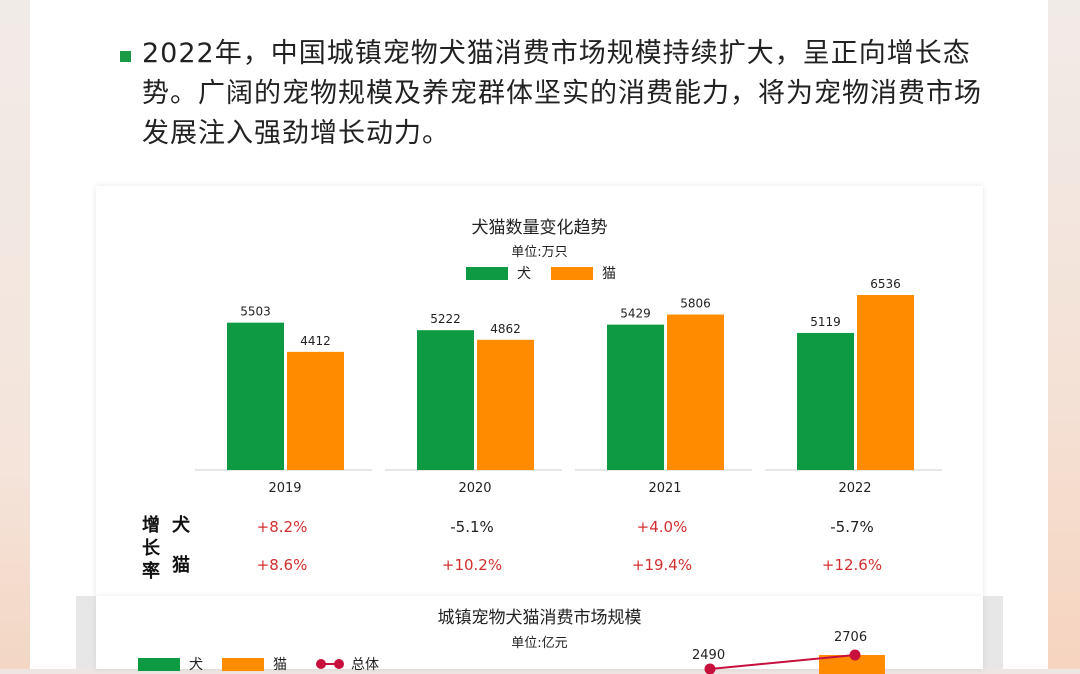 The height and width of the screenshot is (674, 1080). I want to click on data-label-cat-2019: 4412, so click(315, 341).